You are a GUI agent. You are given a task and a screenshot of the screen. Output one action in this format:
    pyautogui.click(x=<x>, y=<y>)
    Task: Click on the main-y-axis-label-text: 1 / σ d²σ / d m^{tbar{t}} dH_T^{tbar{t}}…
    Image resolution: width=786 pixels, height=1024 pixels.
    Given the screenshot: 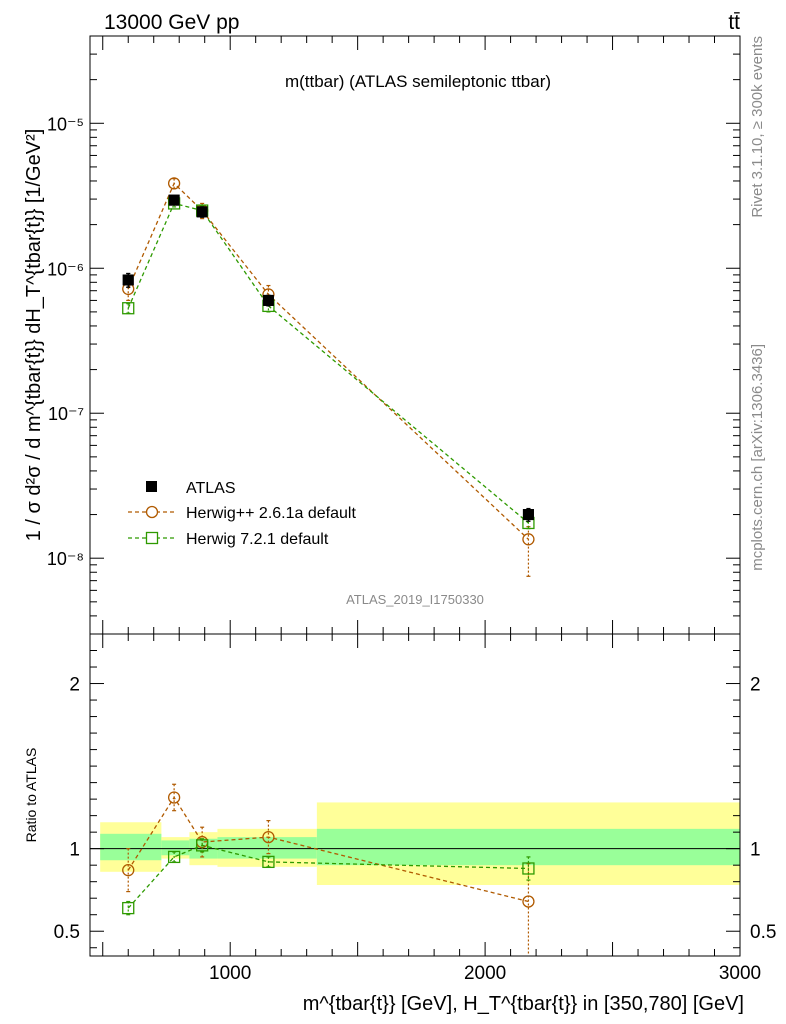 What is the action you would take?
    pyautogui.click(x=34, y=335)
    